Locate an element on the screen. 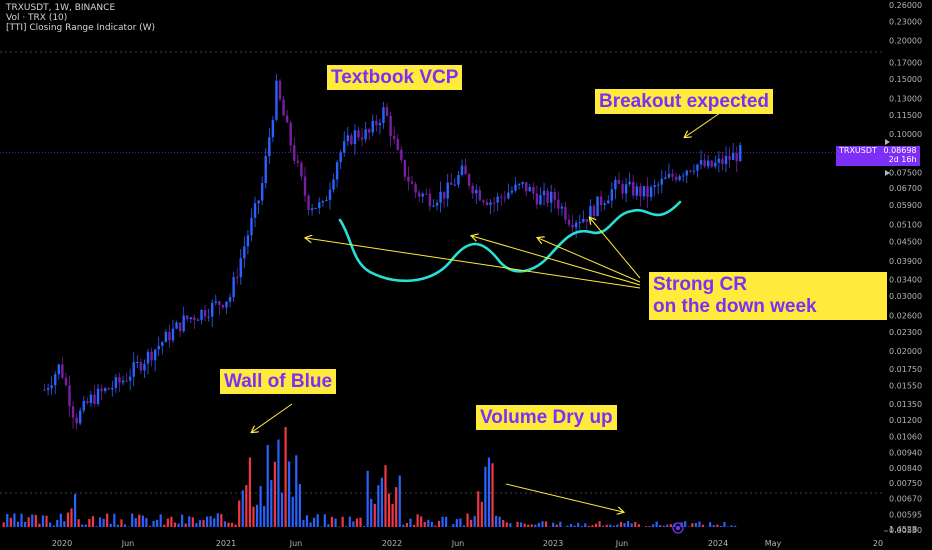 The height and width of the screenshot is (550, 932). y-tick-label: 0.00940 is located at coordinates (905, 453).